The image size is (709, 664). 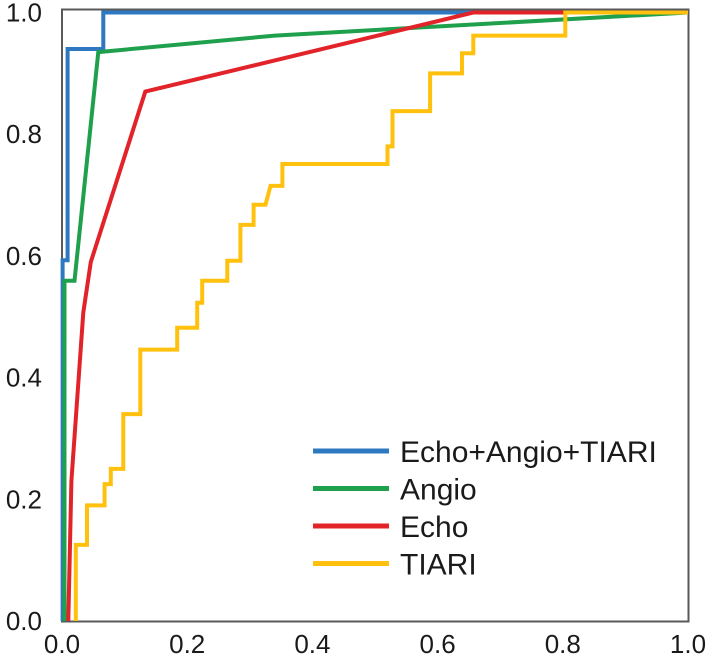 I want to click on legend-label: Echo, so click(x=434, y=527).